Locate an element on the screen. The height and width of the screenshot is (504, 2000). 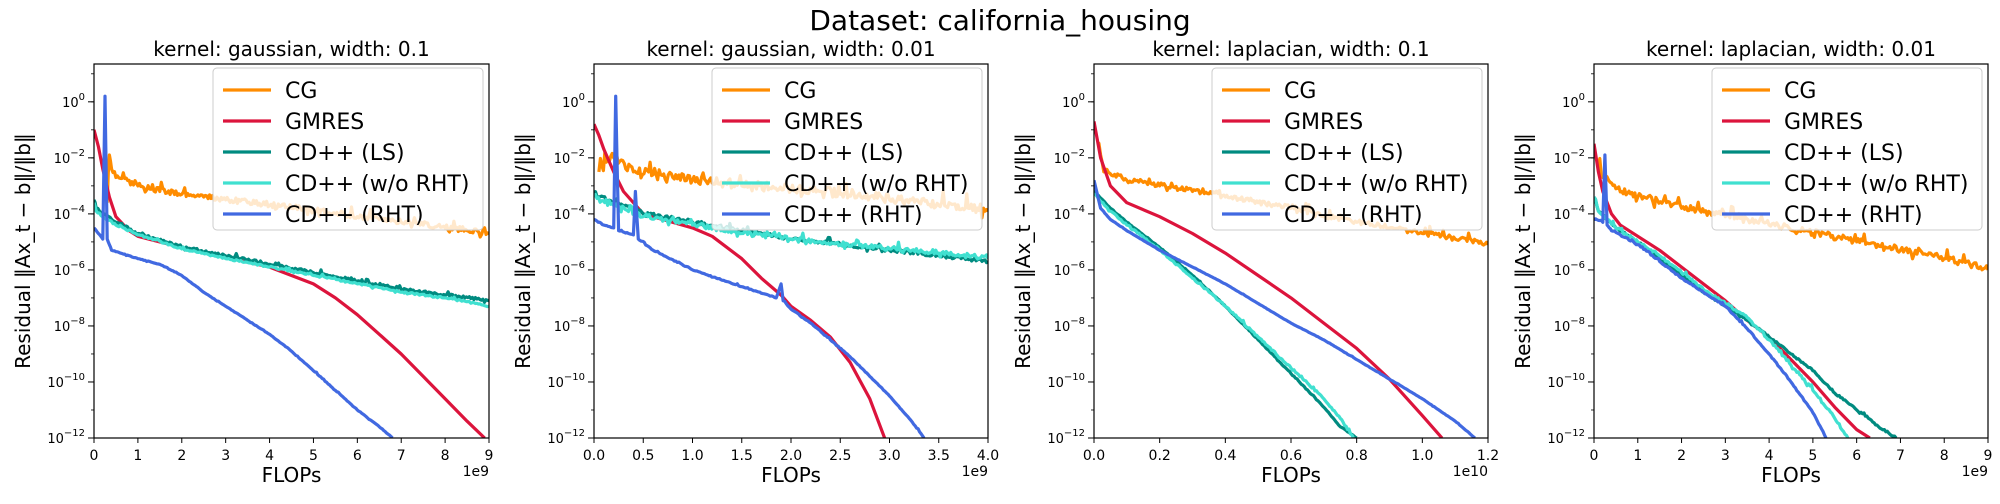
chart-title: kernel: laplacian, width: 0.01 is located at coordinates (1791, 49).